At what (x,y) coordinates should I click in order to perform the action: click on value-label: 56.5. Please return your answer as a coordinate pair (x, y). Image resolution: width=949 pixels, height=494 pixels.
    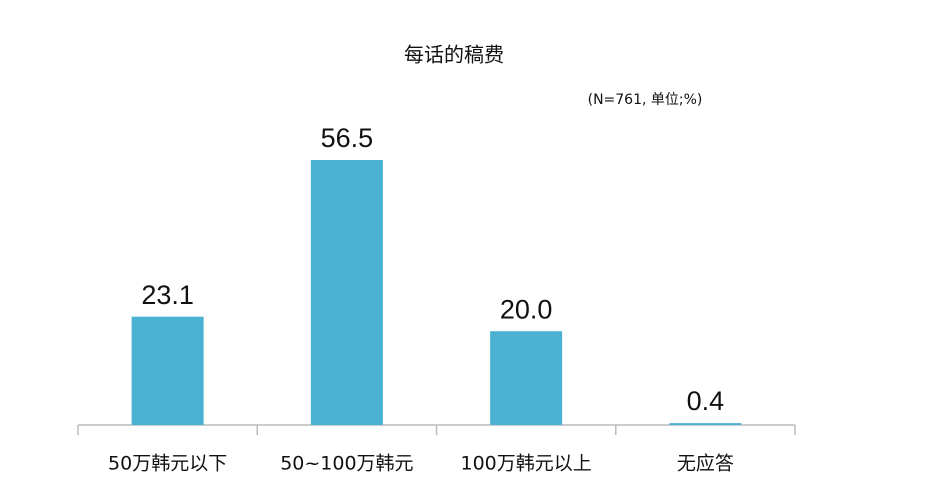
    Looking at the image, I should click on (347, 138).